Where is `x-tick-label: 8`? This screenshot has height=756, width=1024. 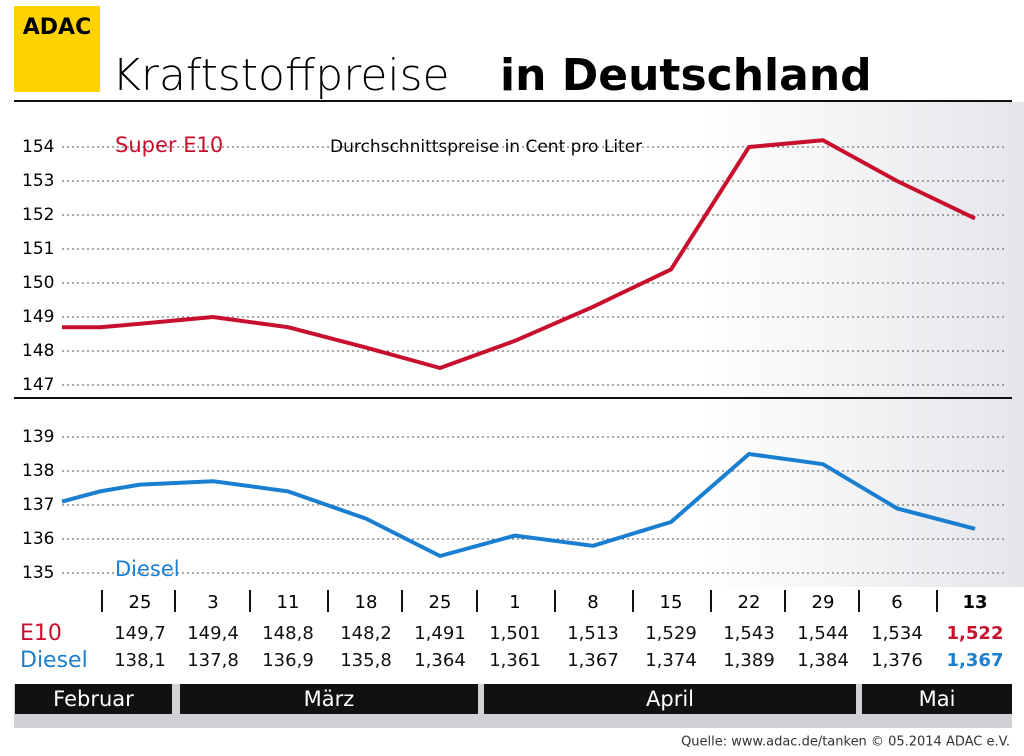
x-tick-label: 8 is located at coordinates (592, 602).